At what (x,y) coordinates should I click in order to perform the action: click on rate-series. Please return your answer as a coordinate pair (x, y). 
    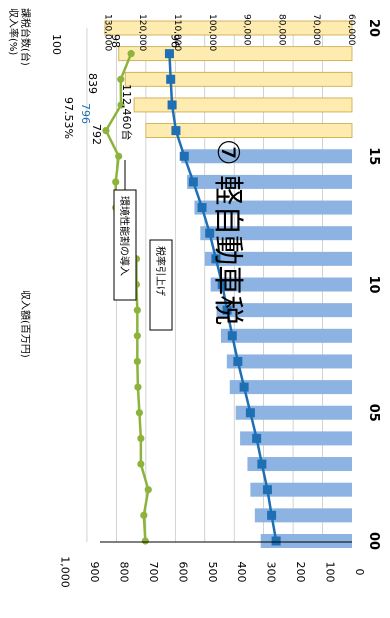
    Looking at the image, I should click on (127, 297).